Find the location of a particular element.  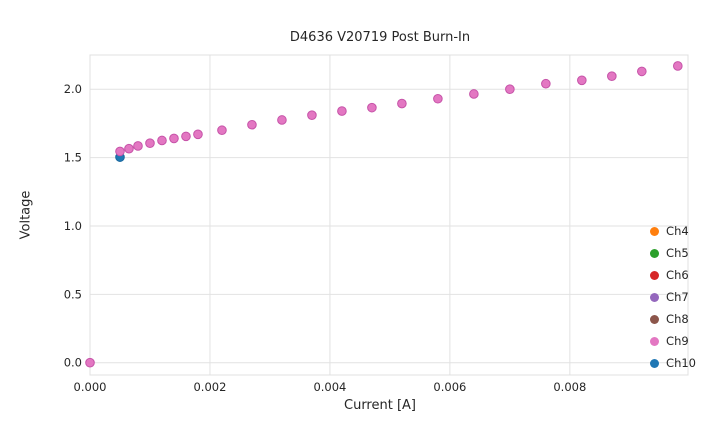

legend: Ch4 Ch5 Ch6 Ch7 Ch8 Ch9 Ch10 is located at coordinates (673, 297).